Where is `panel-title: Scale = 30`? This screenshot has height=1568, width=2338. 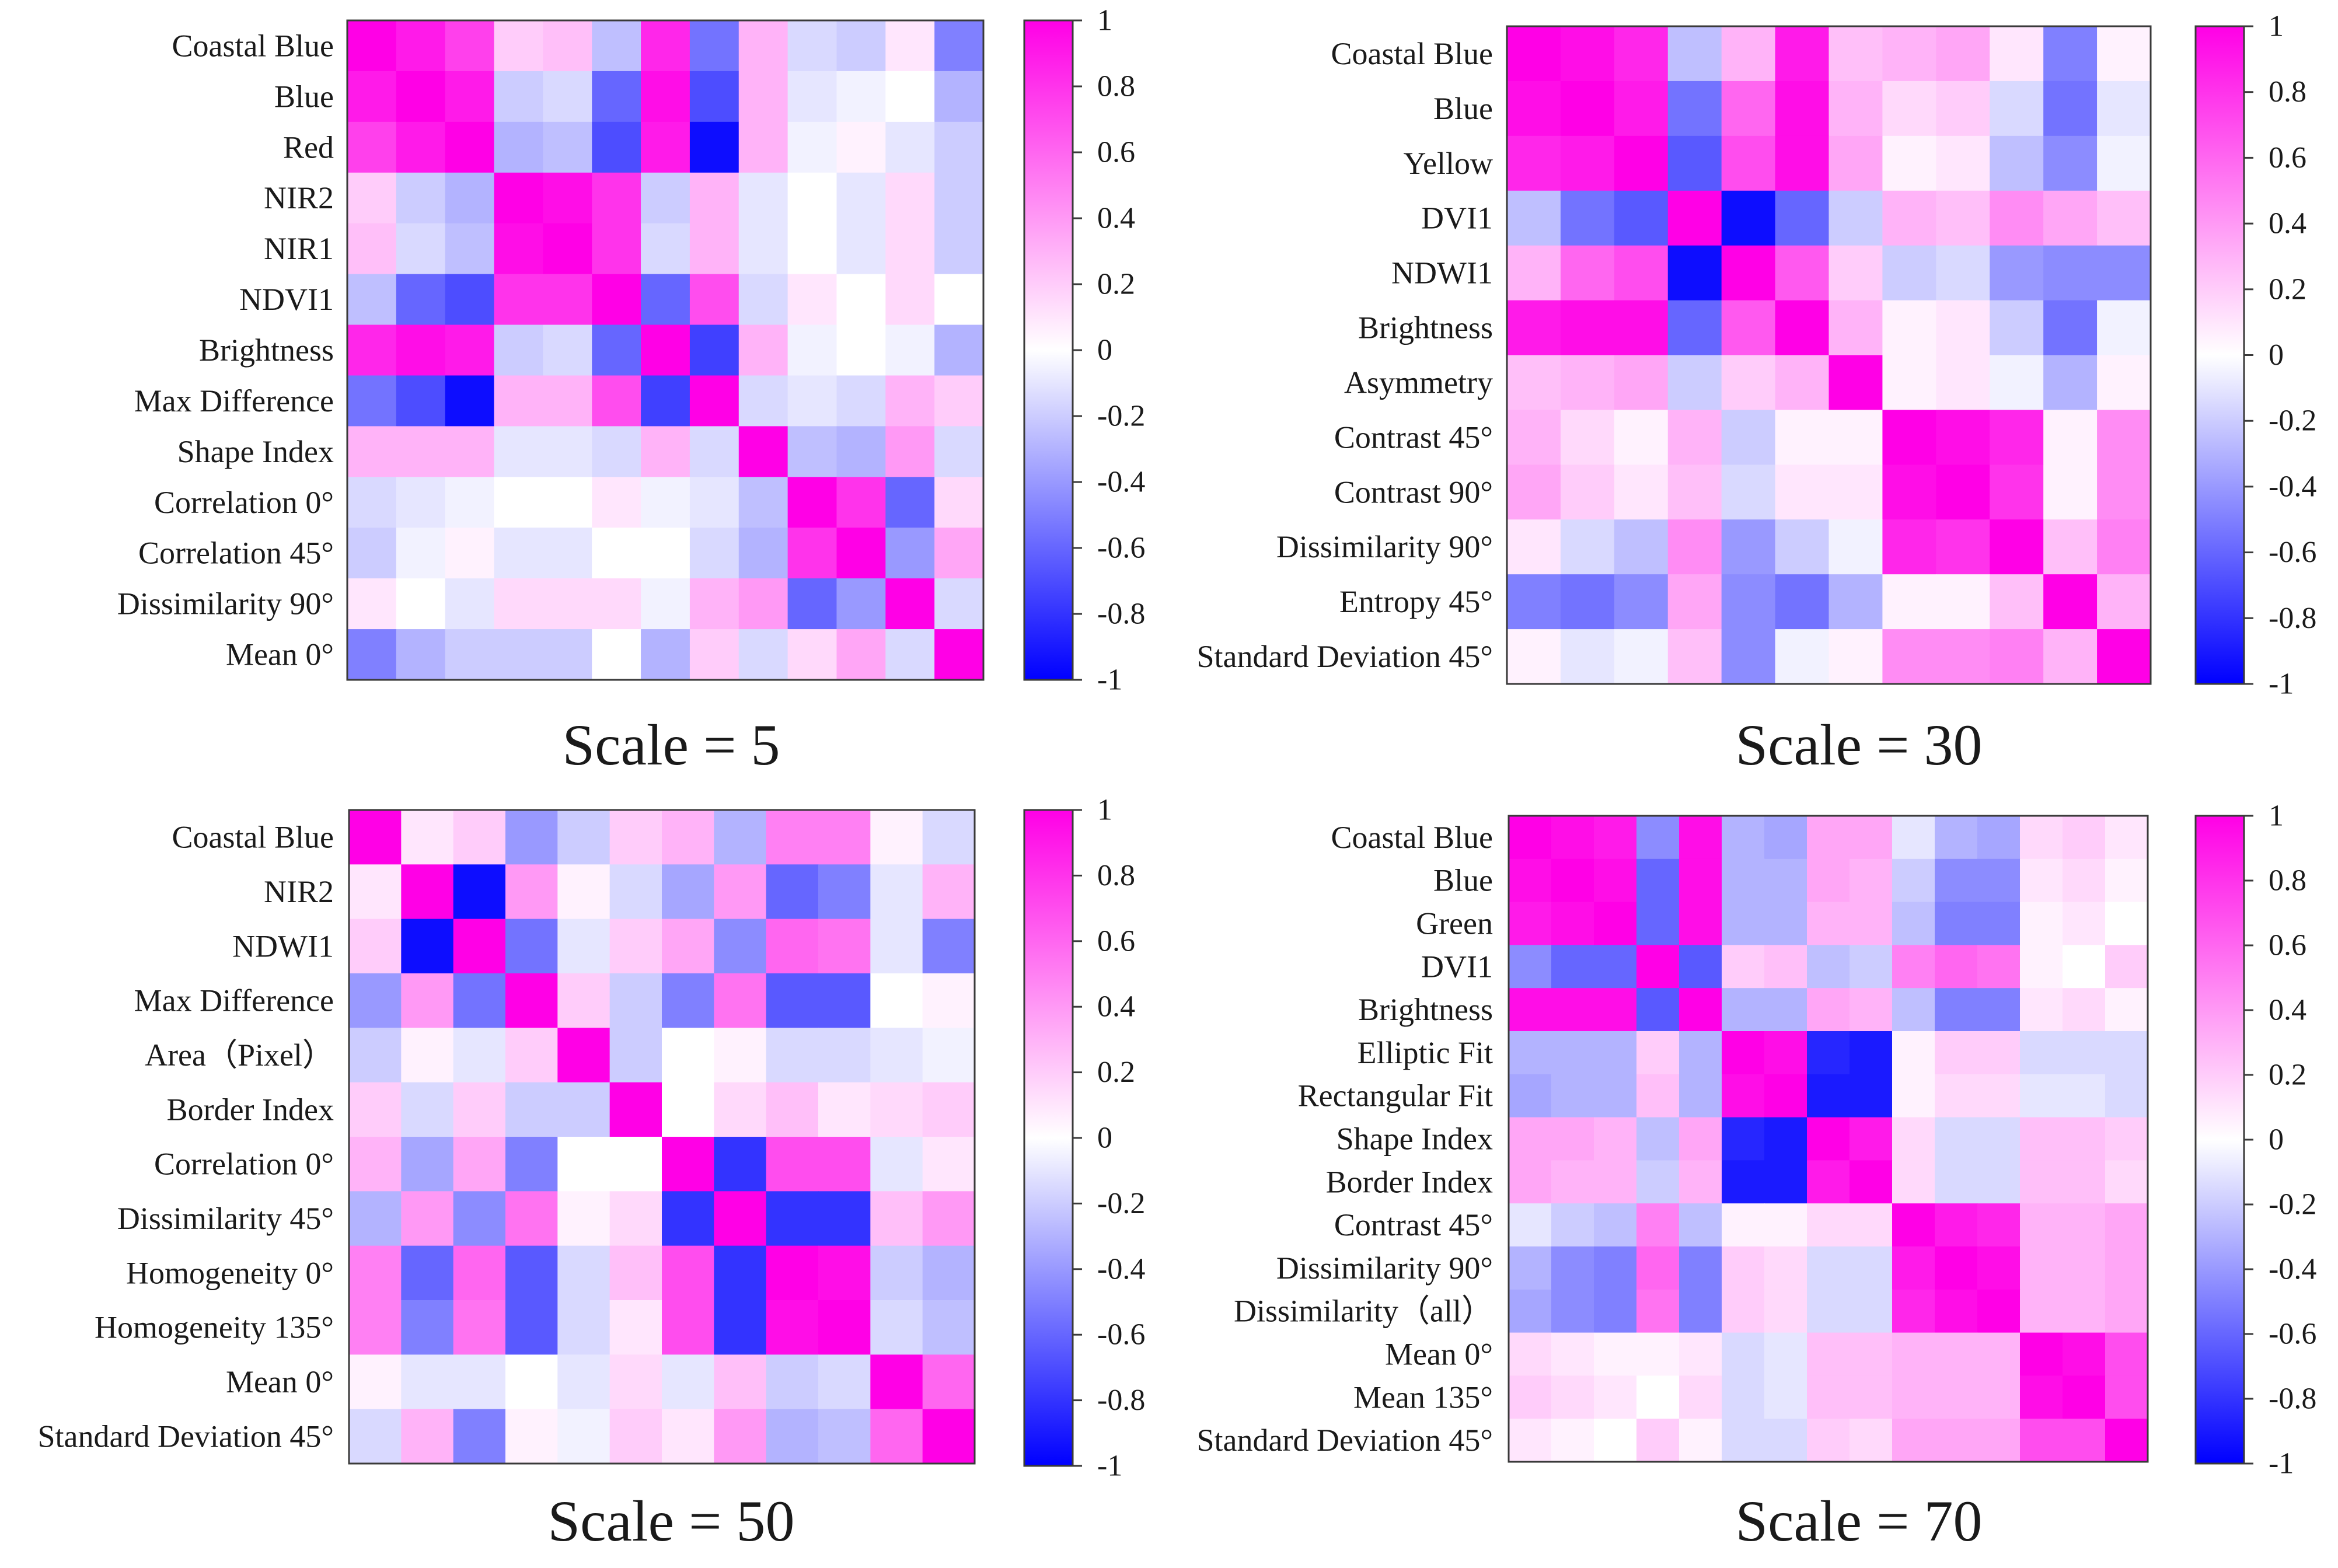
panel-title: Scale = 30 is located at coordinates (1860, 745).